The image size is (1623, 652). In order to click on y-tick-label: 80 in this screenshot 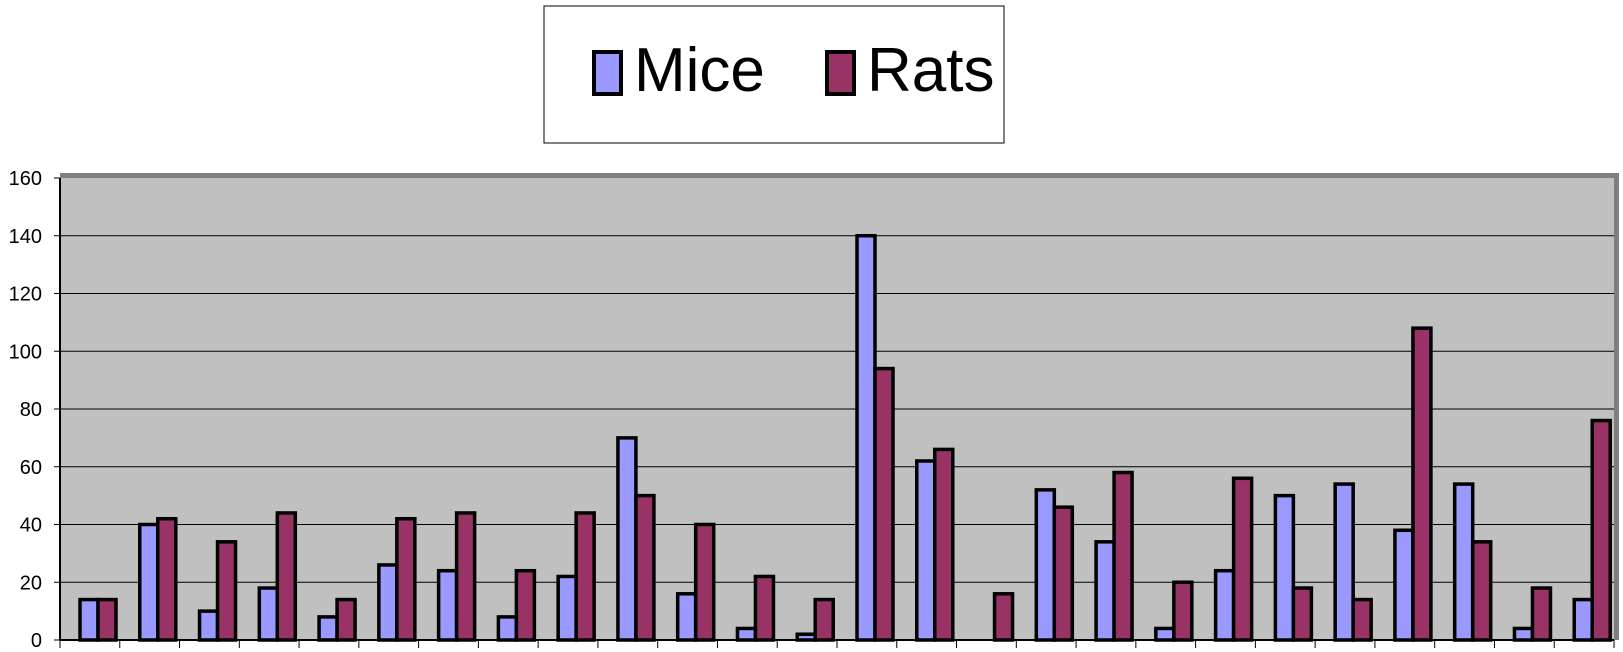, I will do `click(31, 410)`.